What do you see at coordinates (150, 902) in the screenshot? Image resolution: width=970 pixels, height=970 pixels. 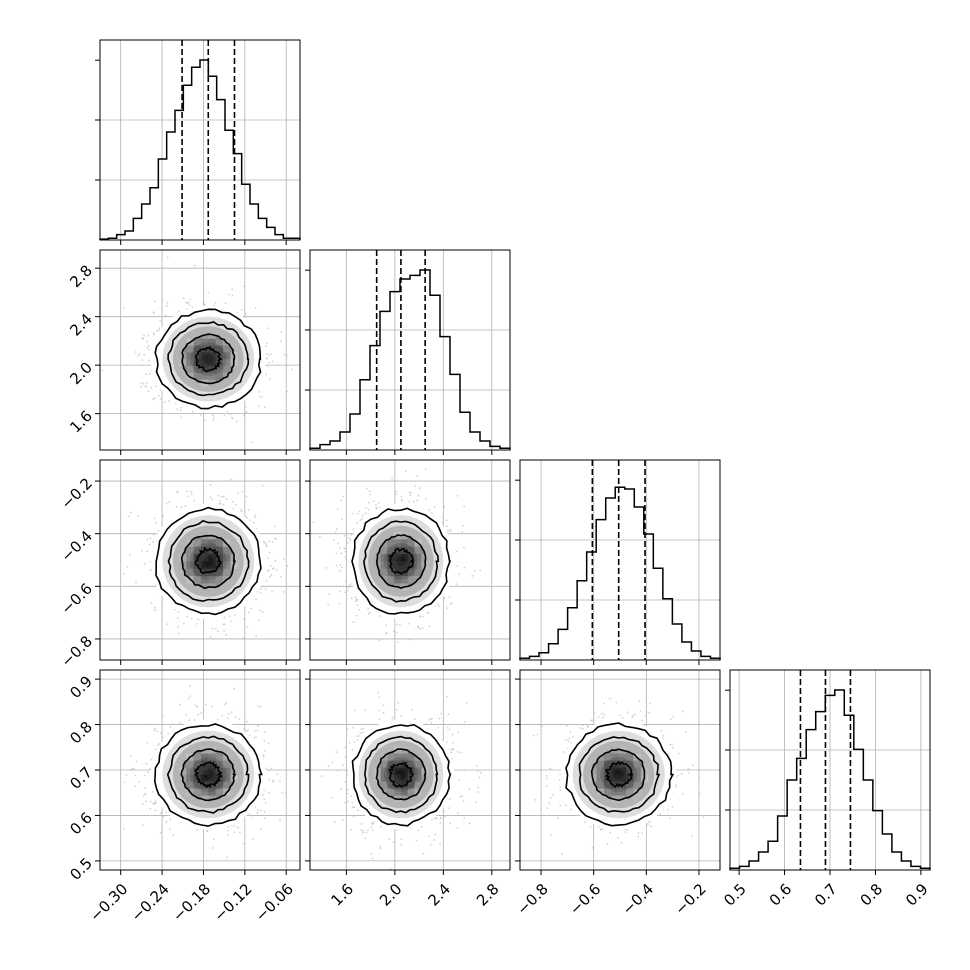 I see `x-tick-label: −0.24` at bounding box center [150, 902].